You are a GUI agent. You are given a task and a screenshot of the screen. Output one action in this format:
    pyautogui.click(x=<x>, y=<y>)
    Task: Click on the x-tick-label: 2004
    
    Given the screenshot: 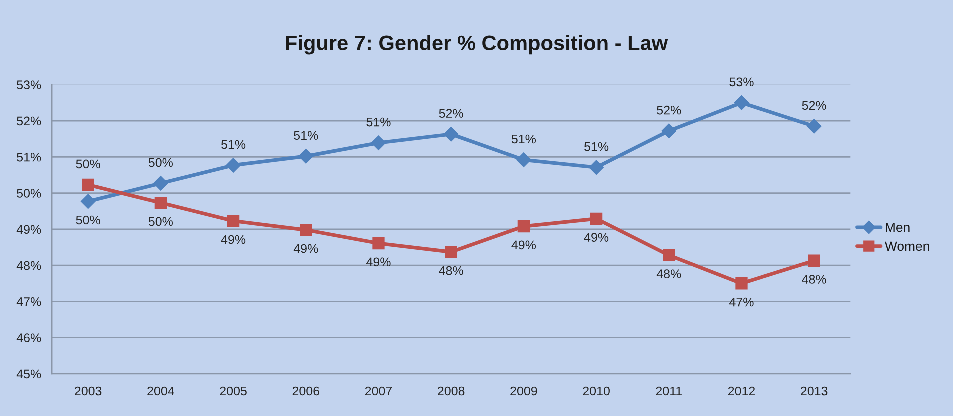 What is the action you would take?
    pyautogui.click(x=161, y=391)
    